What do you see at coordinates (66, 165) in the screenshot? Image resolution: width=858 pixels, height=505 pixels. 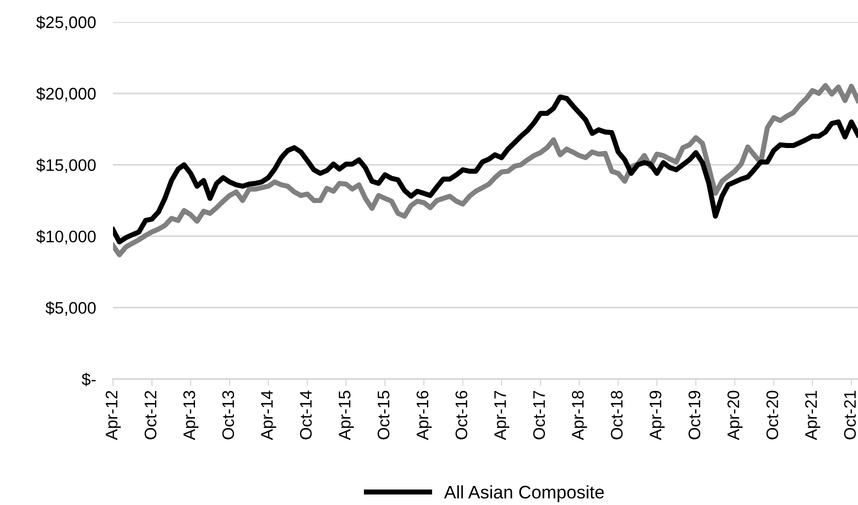 I see `y-tick-label: $15,000` at bounding box center [66, 165].